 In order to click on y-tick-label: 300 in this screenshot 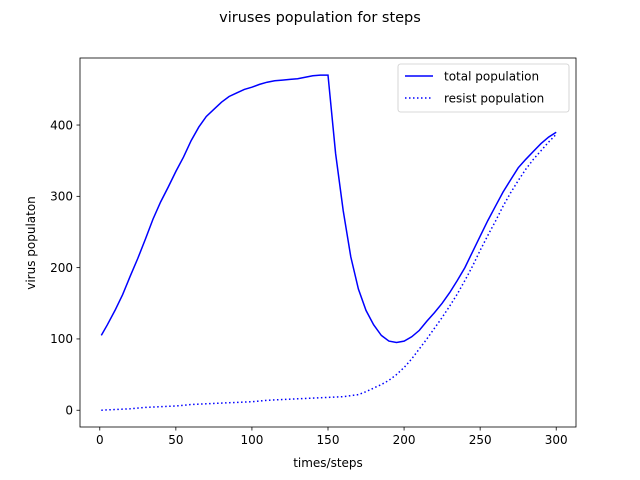, I will do `click(61, 197)`.